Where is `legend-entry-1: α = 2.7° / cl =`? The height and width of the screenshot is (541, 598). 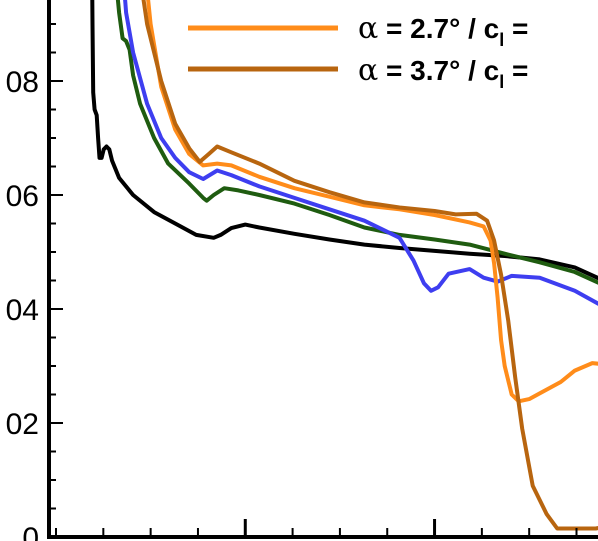 legend-entry-1: α = 2.7° / cl = is located at coordinates (358, 30).